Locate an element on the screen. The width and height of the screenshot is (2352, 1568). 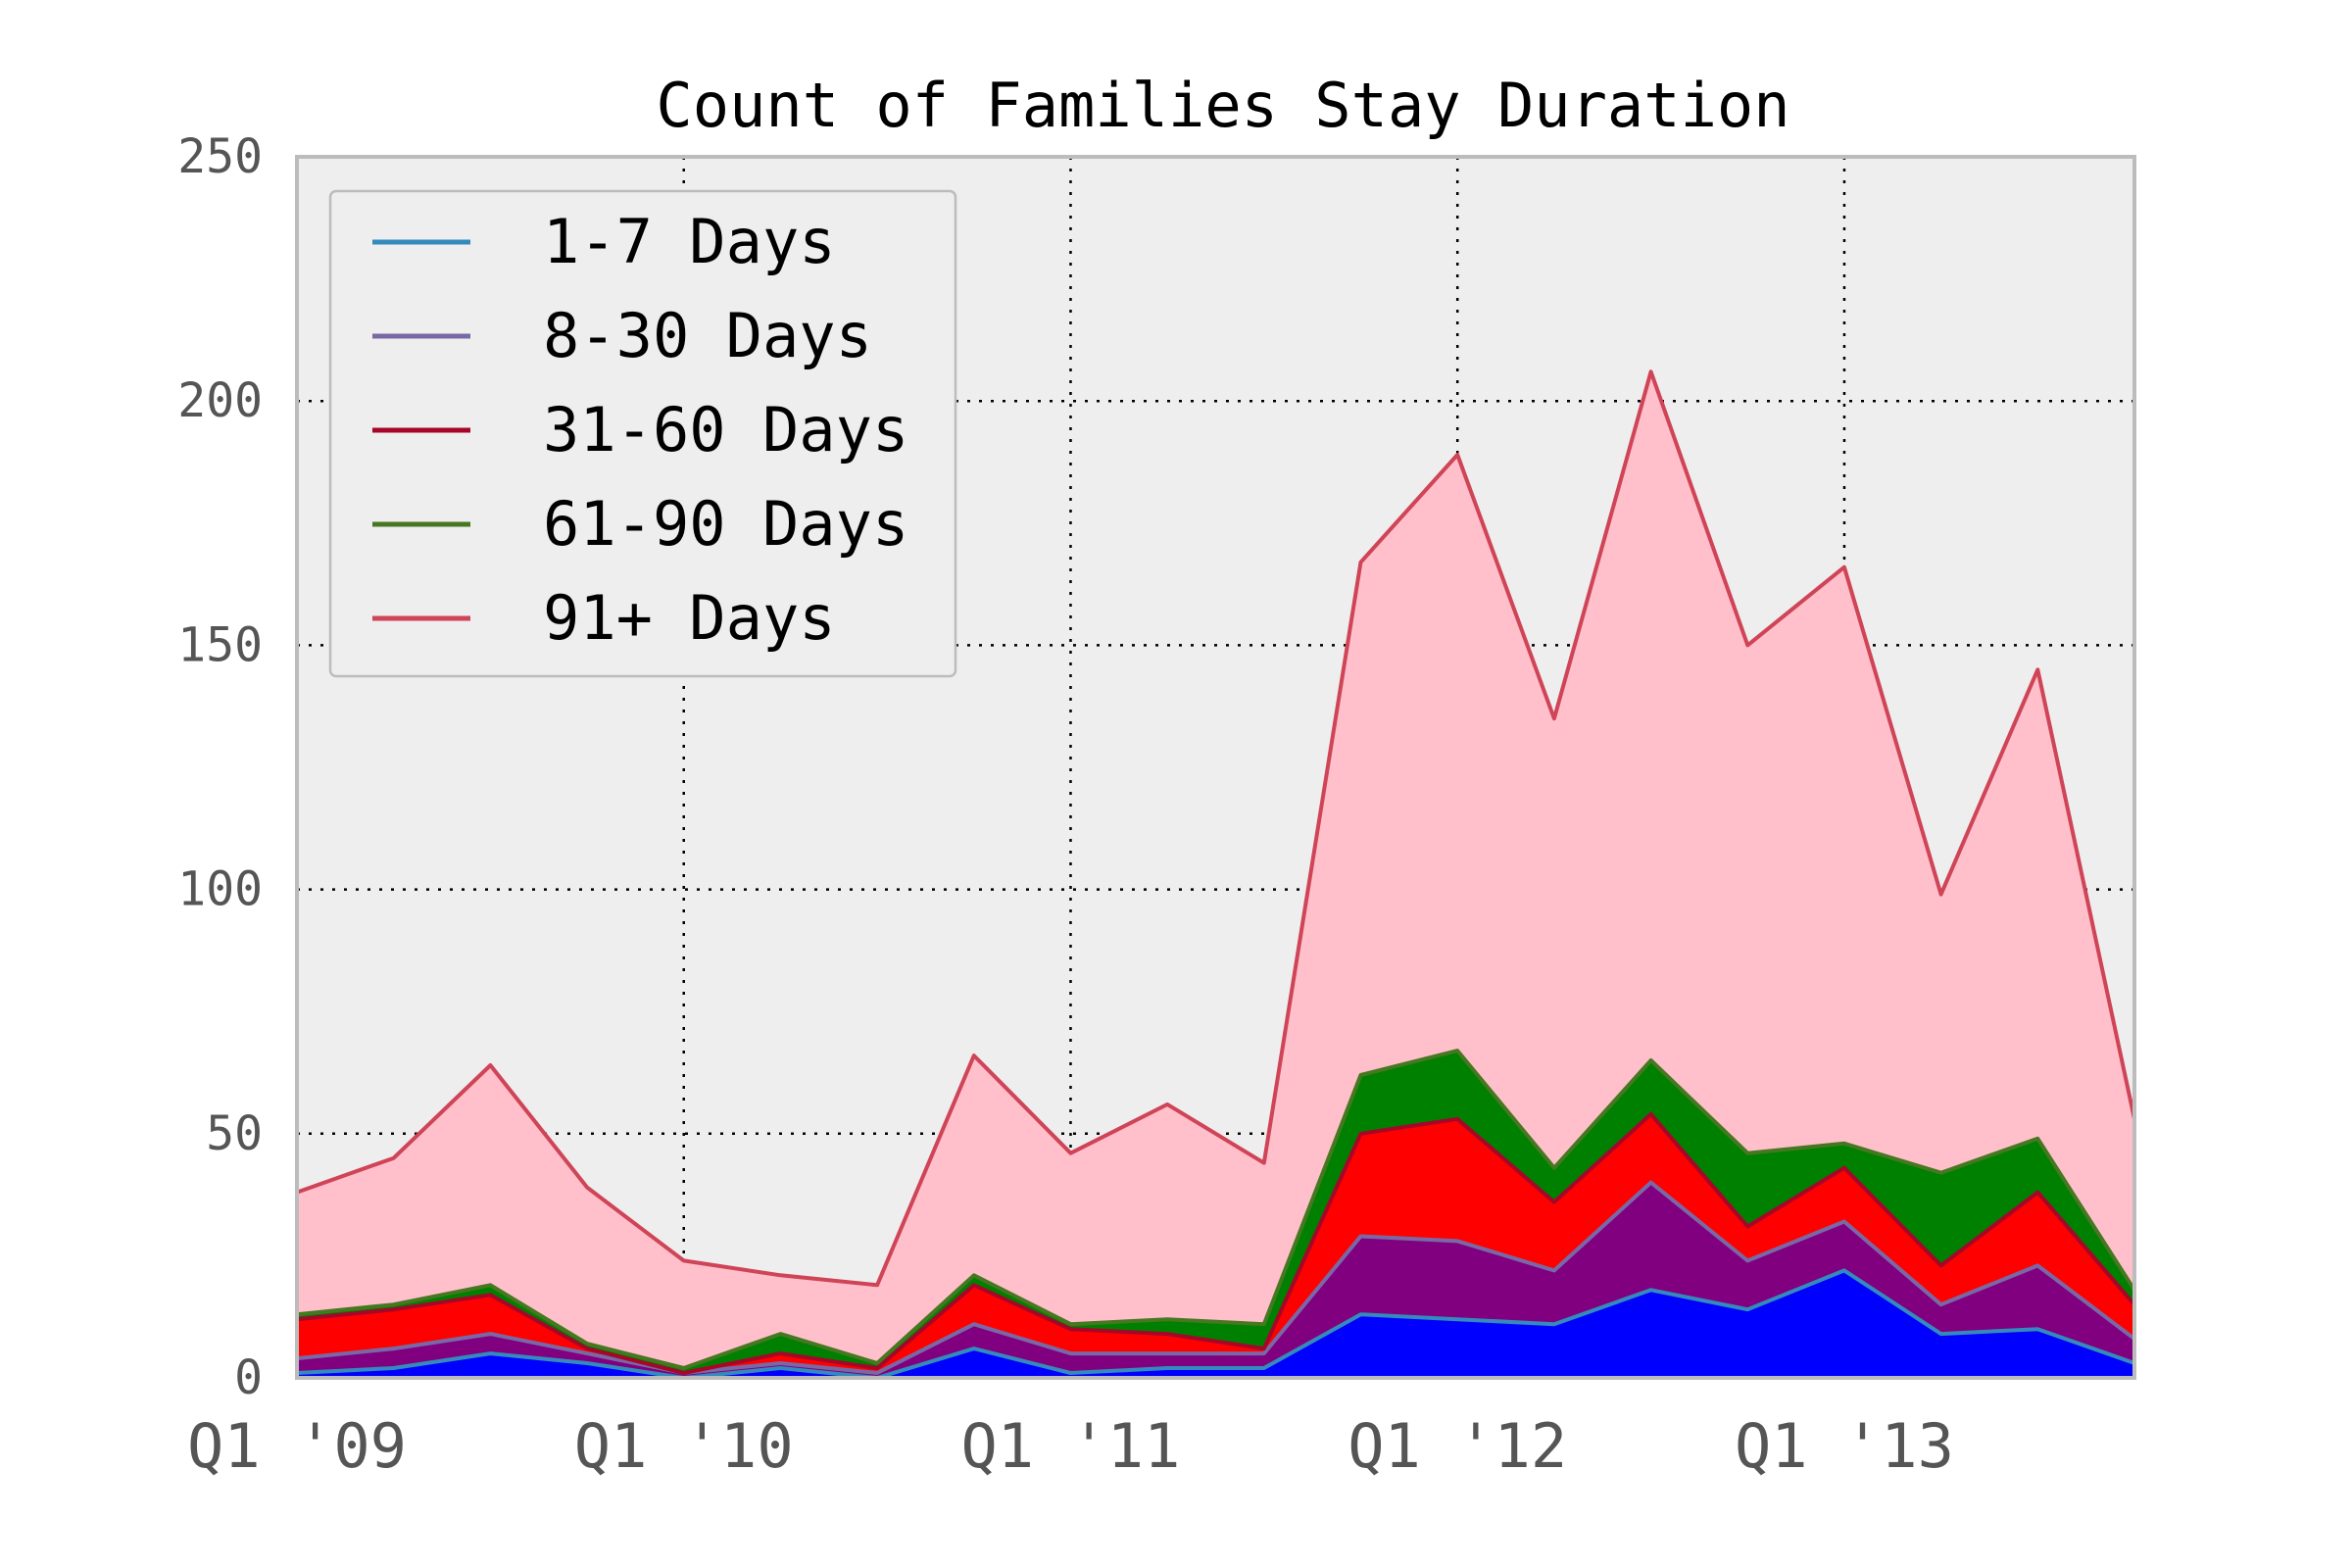
x-tick-label: Q1 '11 is located at coordinates (1070, 1446).